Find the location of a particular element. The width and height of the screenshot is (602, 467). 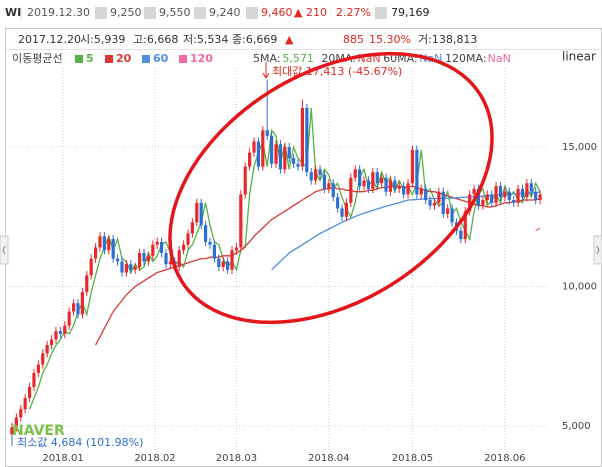

ma-status-value: NaN is located at coordinates (499, 58).